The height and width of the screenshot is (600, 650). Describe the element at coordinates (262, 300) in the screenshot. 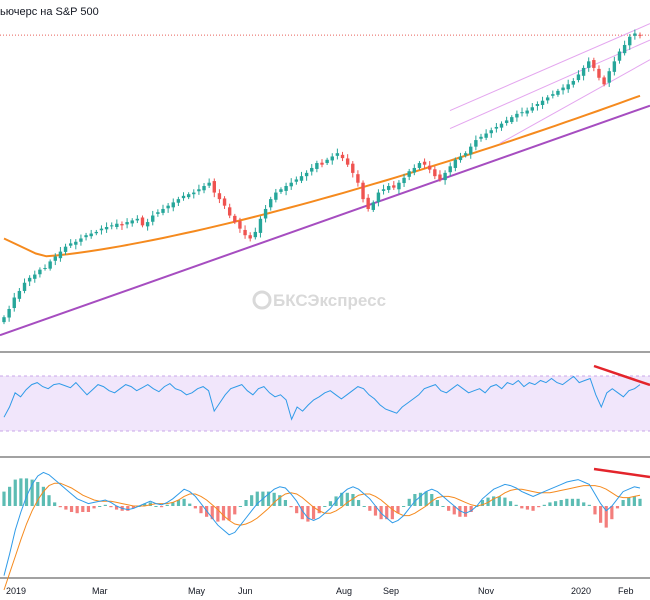

I see `watermark-logo-icon` at that location.